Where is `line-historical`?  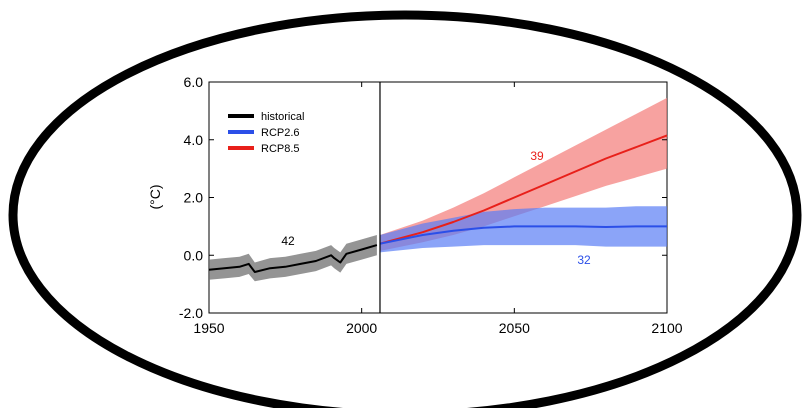 line-historical is located at coordinates (293, 258).